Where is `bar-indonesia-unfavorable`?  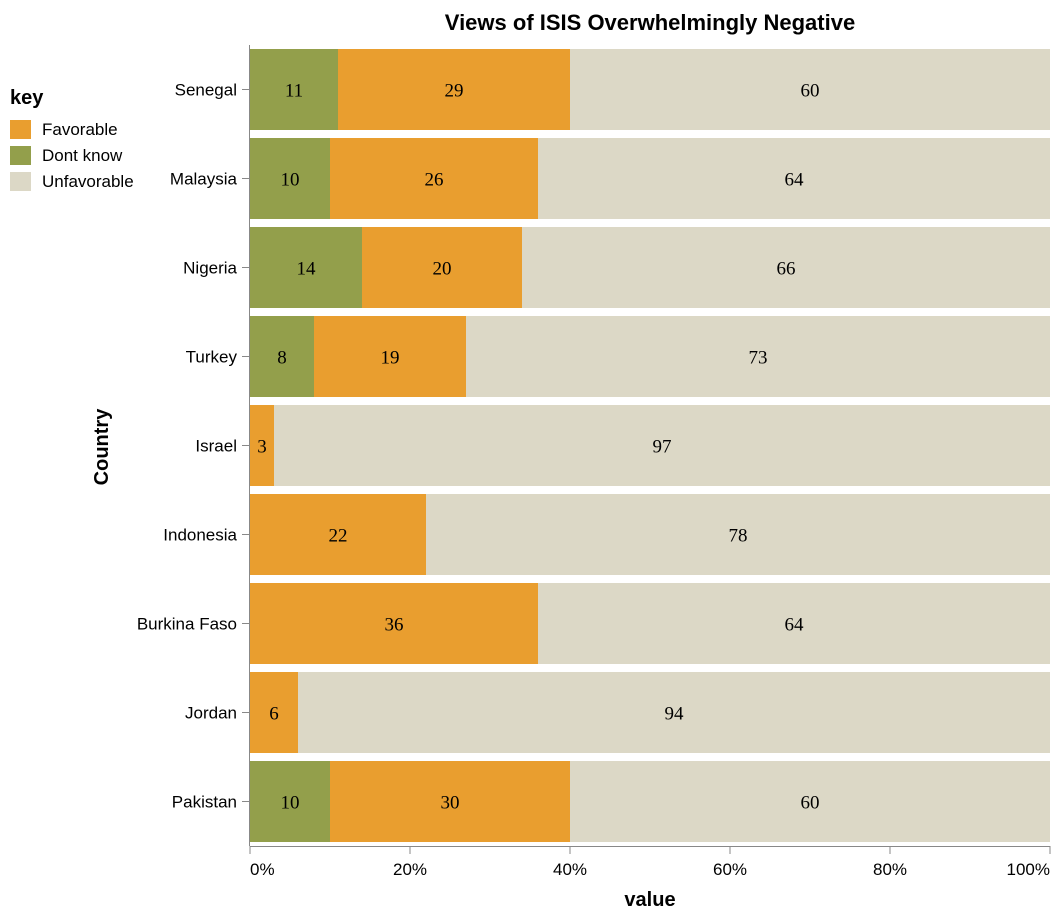
bar-indonesia-unfavorable is located at coordinates (738, 534).